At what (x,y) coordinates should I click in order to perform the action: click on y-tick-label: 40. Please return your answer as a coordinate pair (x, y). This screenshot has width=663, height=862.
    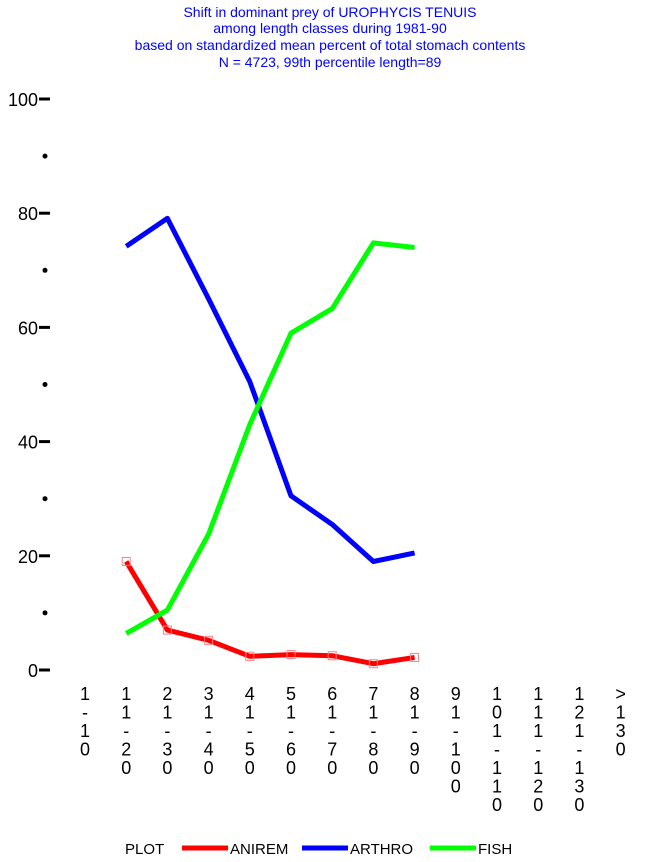
    Looking at the image, I should click on (28, 443).